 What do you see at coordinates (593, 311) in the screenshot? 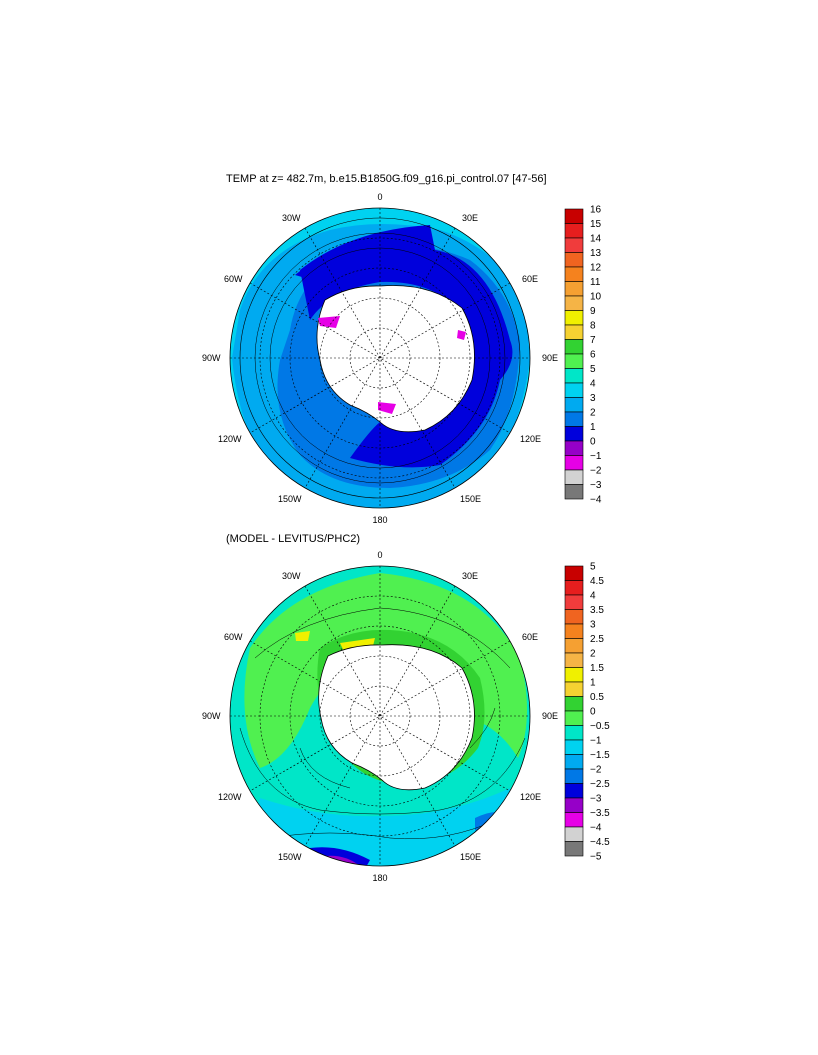
I see `colorbar-label: 9` at bounding box center [593, 311].